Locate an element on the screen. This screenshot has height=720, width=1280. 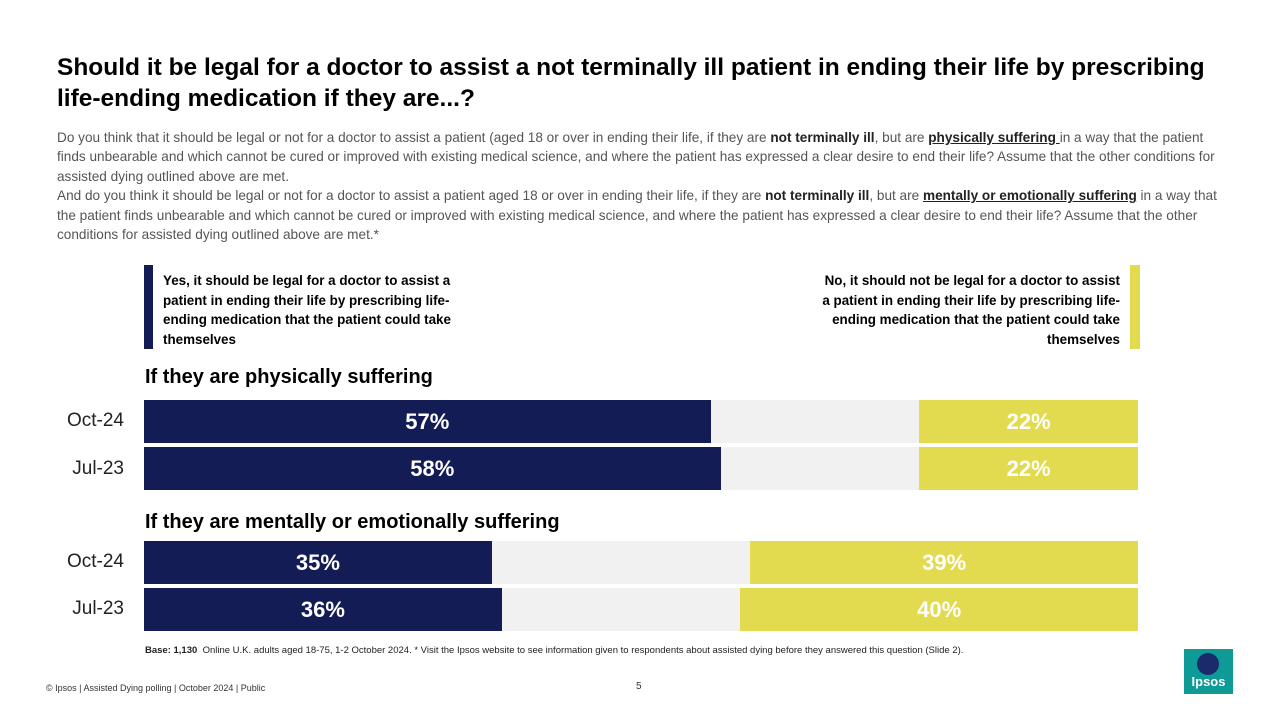
group-title-physical: If they are physically suffering is located at coordinates (289, 377).